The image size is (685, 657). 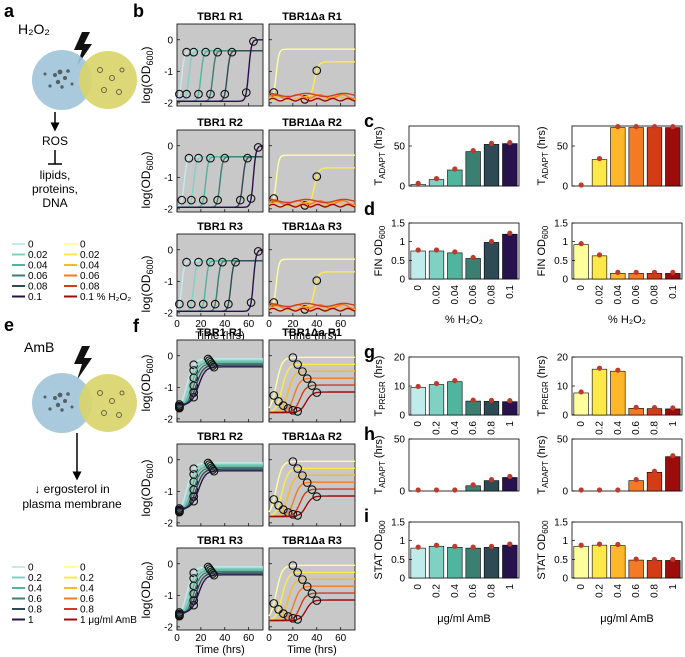 I want to click on legend-label: 0.4, so click(x=87, y=589).